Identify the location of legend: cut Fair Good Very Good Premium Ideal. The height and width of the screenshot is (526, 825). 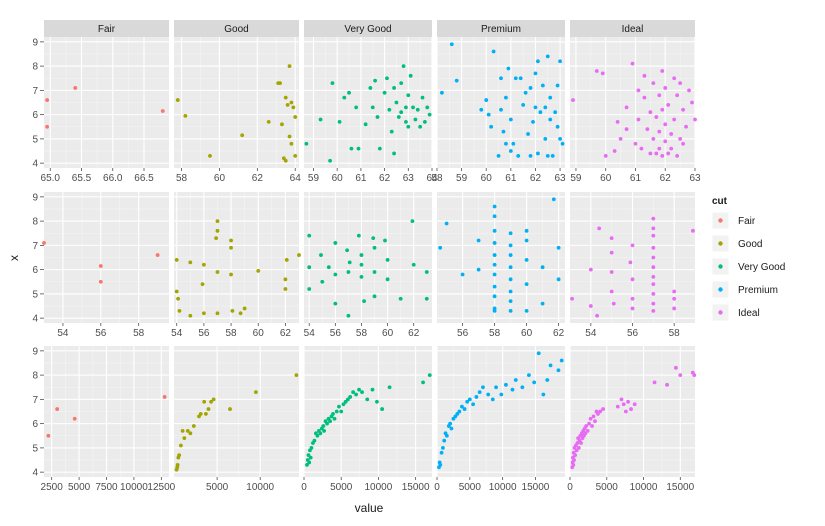
(748, 259).